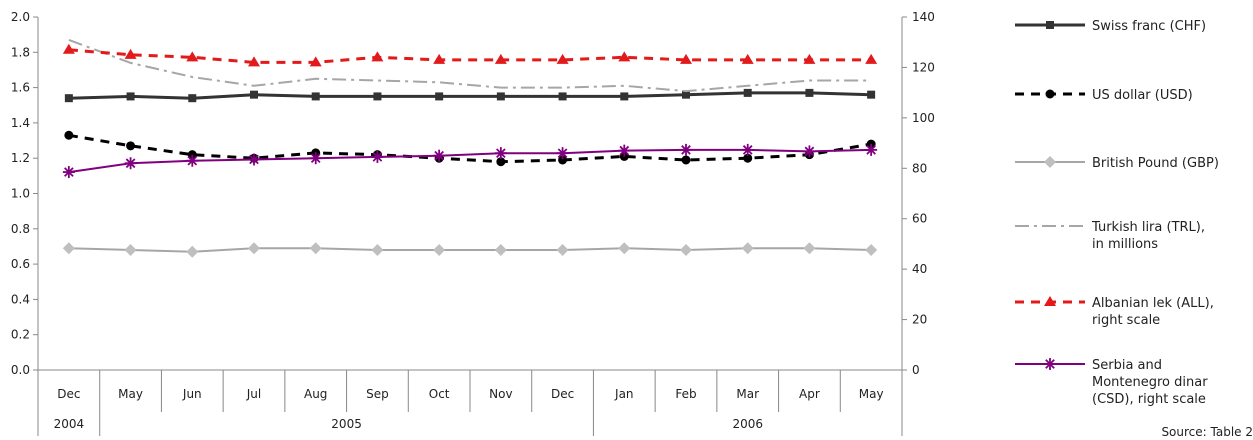  Describe the element at coordinates (20, 52) in the screenshot. I see `y-left-tick-label: 1.8` at that location.